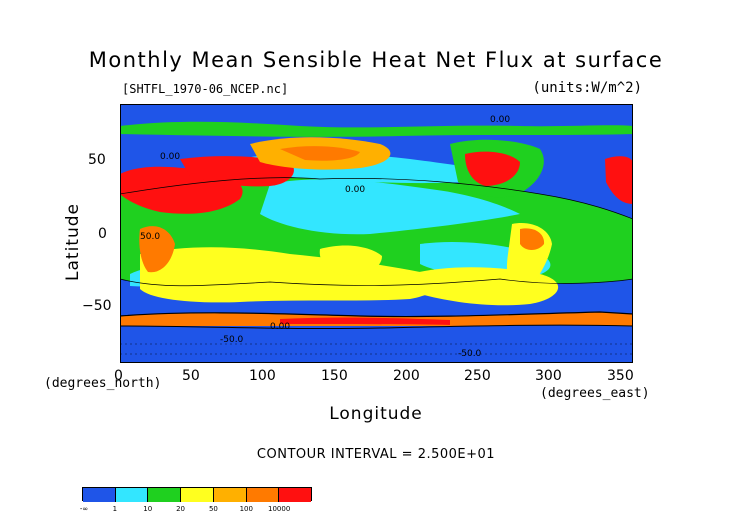  Describe the element at coordinates (181, 509) in the screenshot. I see `colorbar-label: 20` at that location.